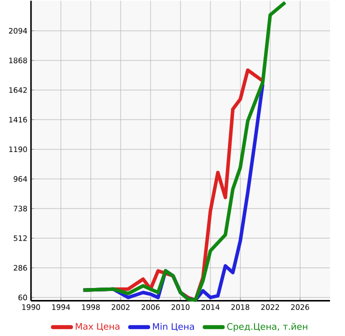  What do you see at coordinates (173, 327) in the screenshot?
I see `legend-label: Min Цена` at bounding box center [173, 327].